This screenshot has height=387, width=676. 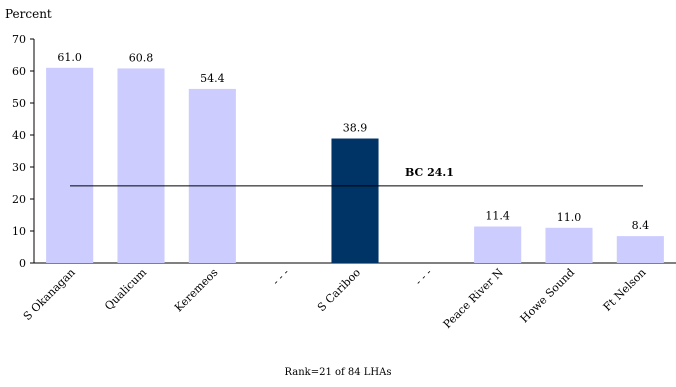 I want to click on bar-howe-sound, so click(x=569, y=245).